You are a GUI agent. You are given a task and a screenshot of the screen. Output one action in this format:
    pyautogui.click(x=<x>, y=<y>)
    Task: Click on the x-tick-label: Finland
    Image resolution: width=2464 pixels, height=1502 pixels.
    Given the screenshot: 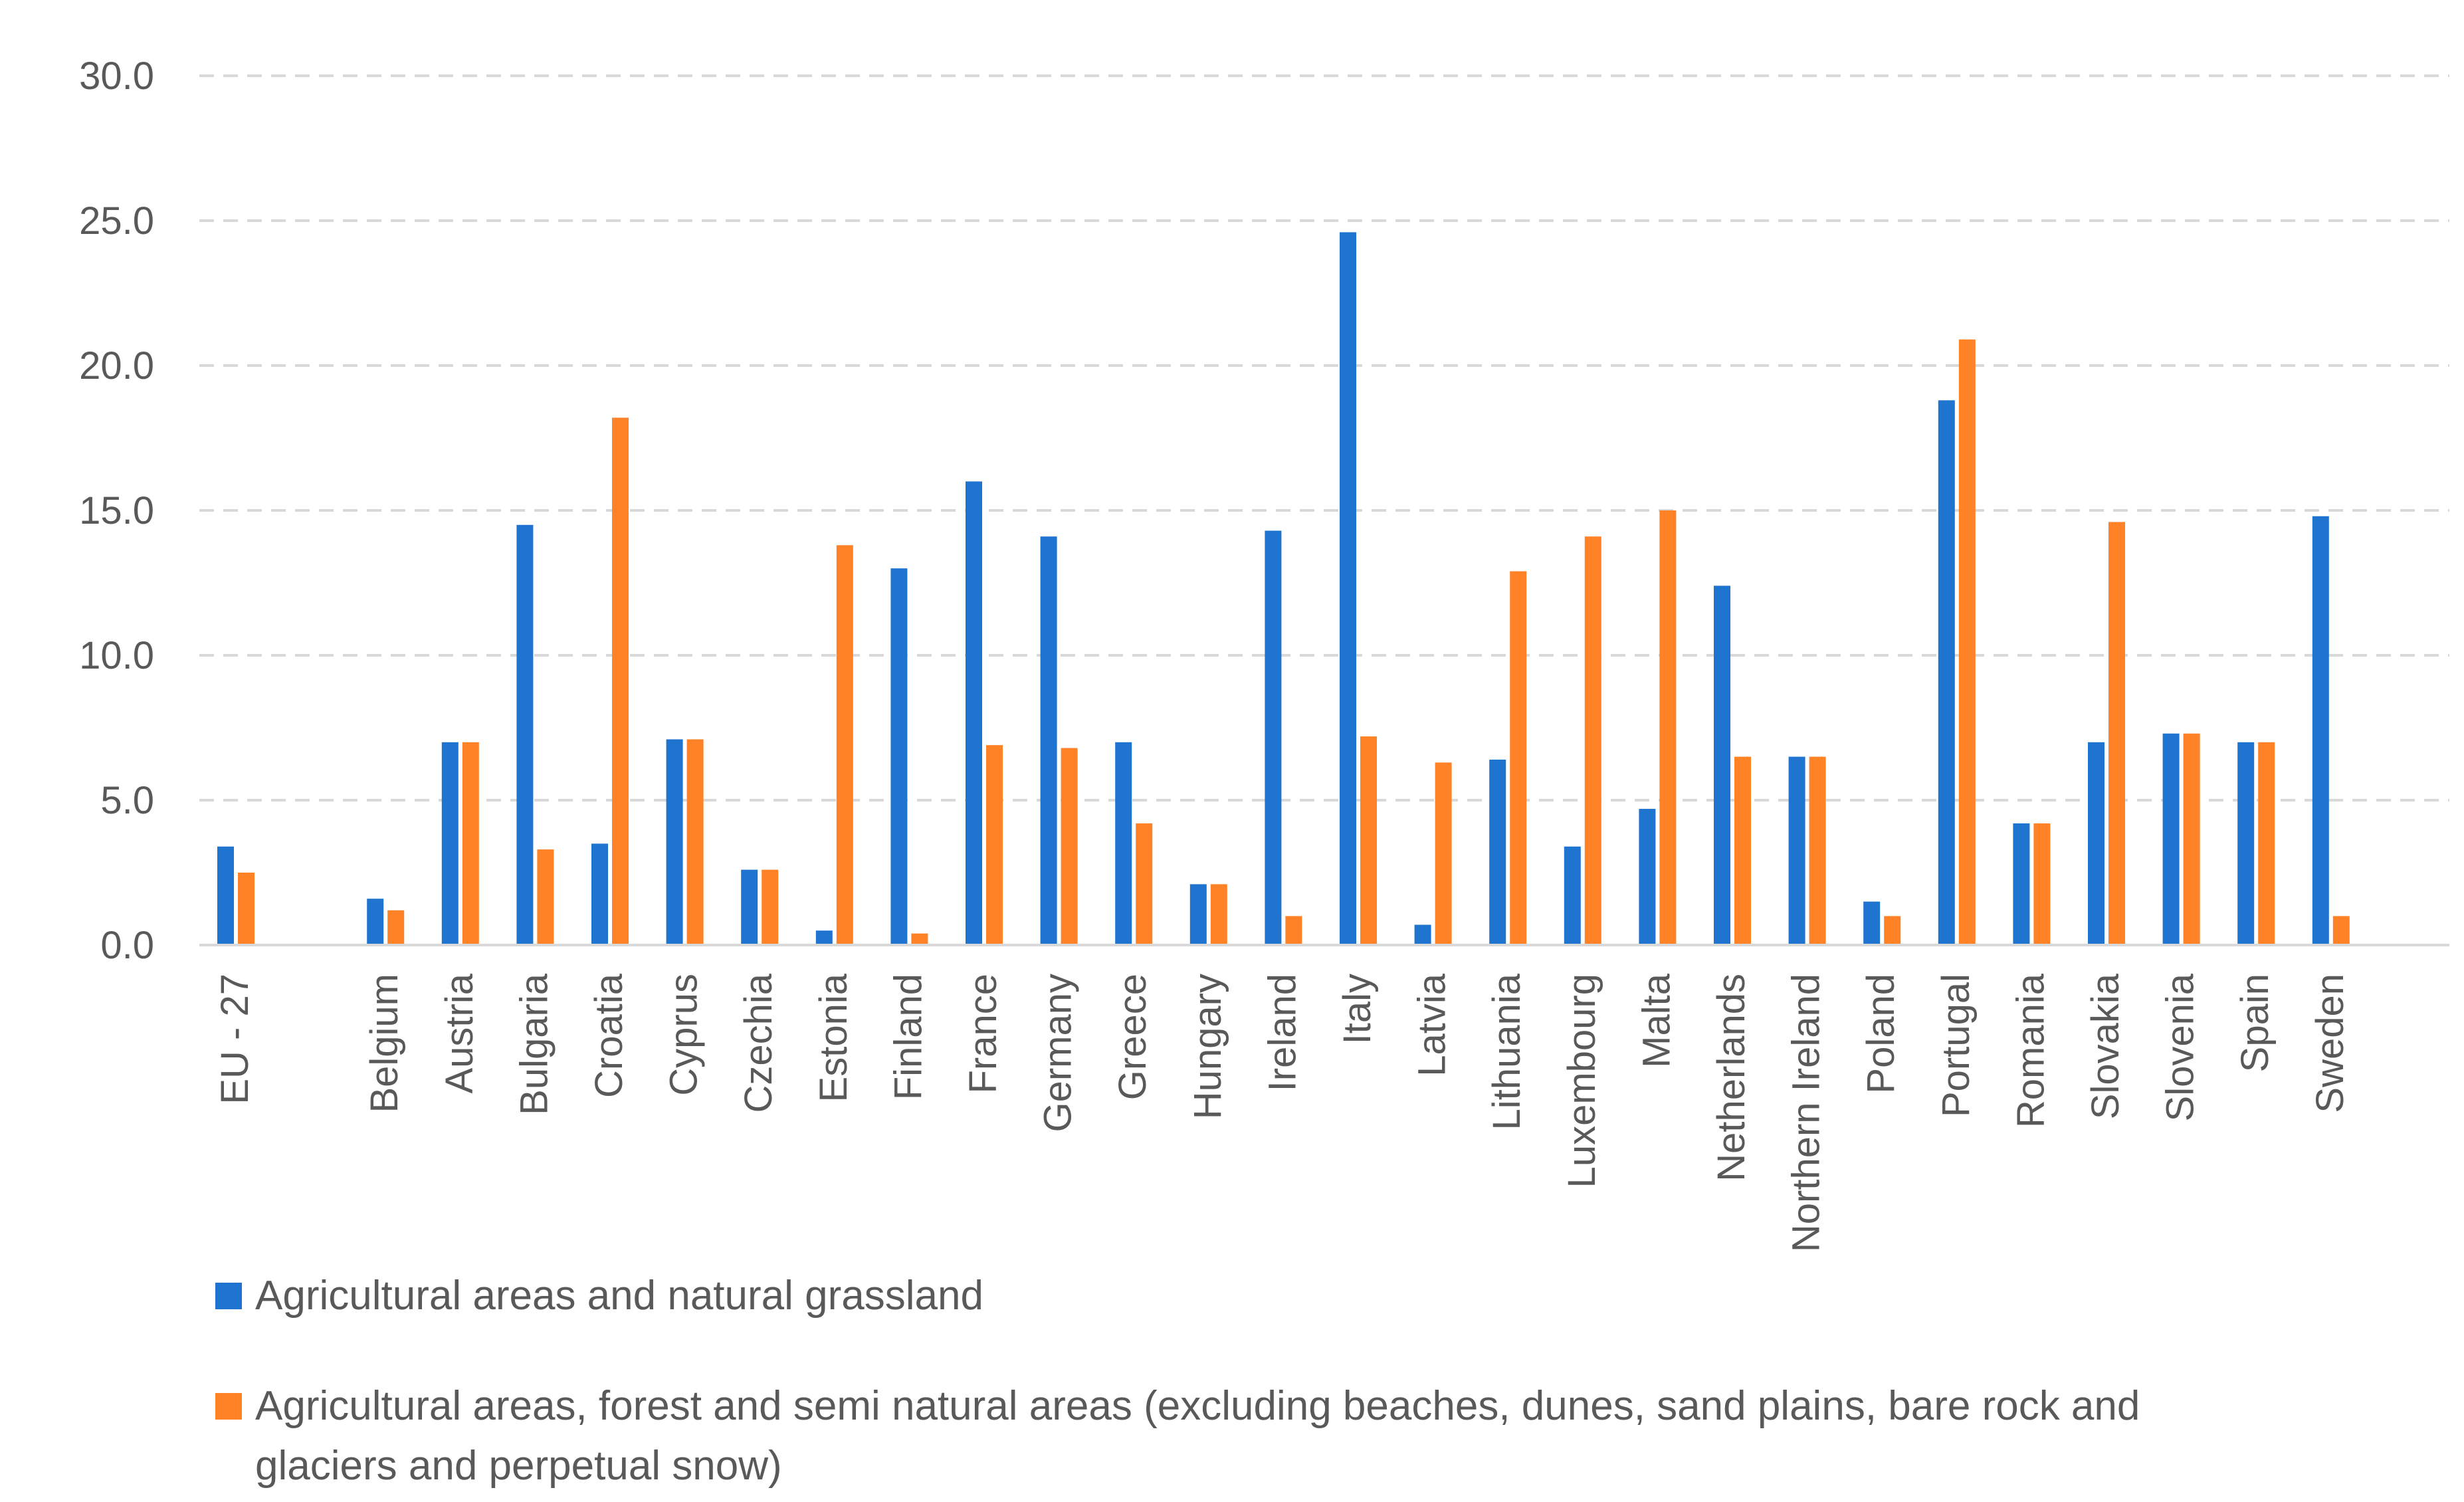 What is the action you would take?
    pyautogui.click(x=908, y=1037)
    